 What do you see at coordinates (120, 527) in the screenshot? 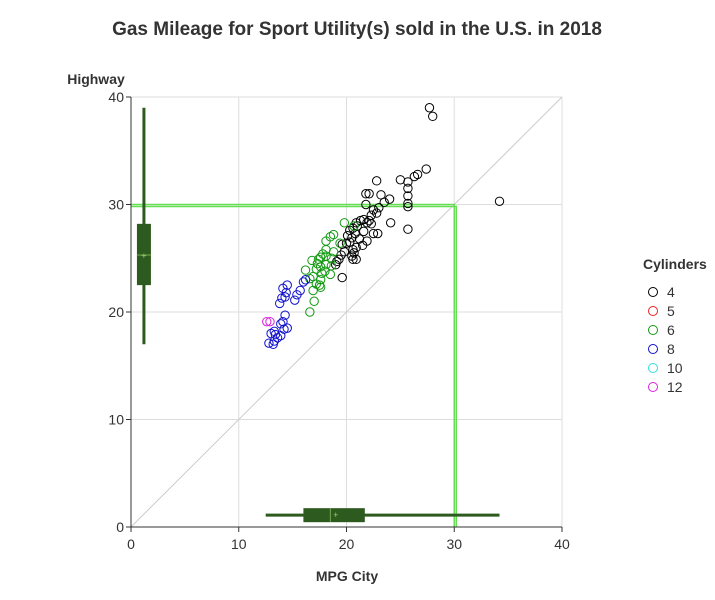
I see `y-tick-label: 0` at bounding box center [120, 527].